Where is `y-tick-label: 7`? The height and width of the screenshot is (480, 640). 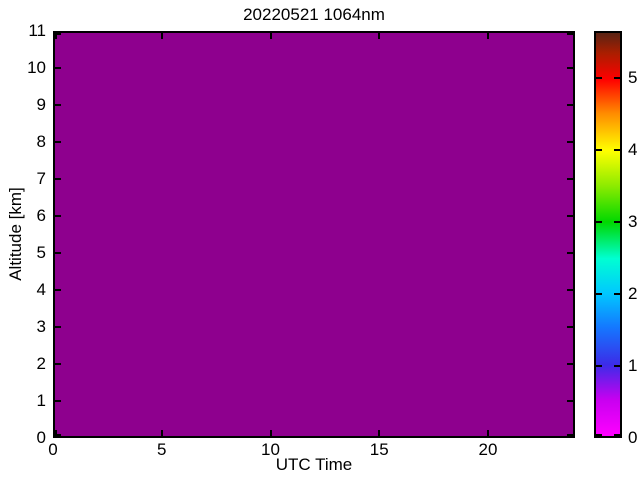 y-tick-label: 7 is located at coordinates (41, 178).